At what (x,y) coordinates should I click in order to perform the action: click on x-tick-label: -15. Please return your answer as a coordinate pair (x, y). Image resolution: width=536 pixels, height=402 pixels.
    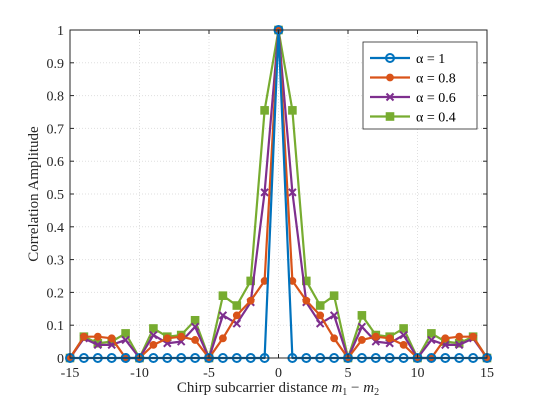
    Looking at the image, I should click on (70, 373).